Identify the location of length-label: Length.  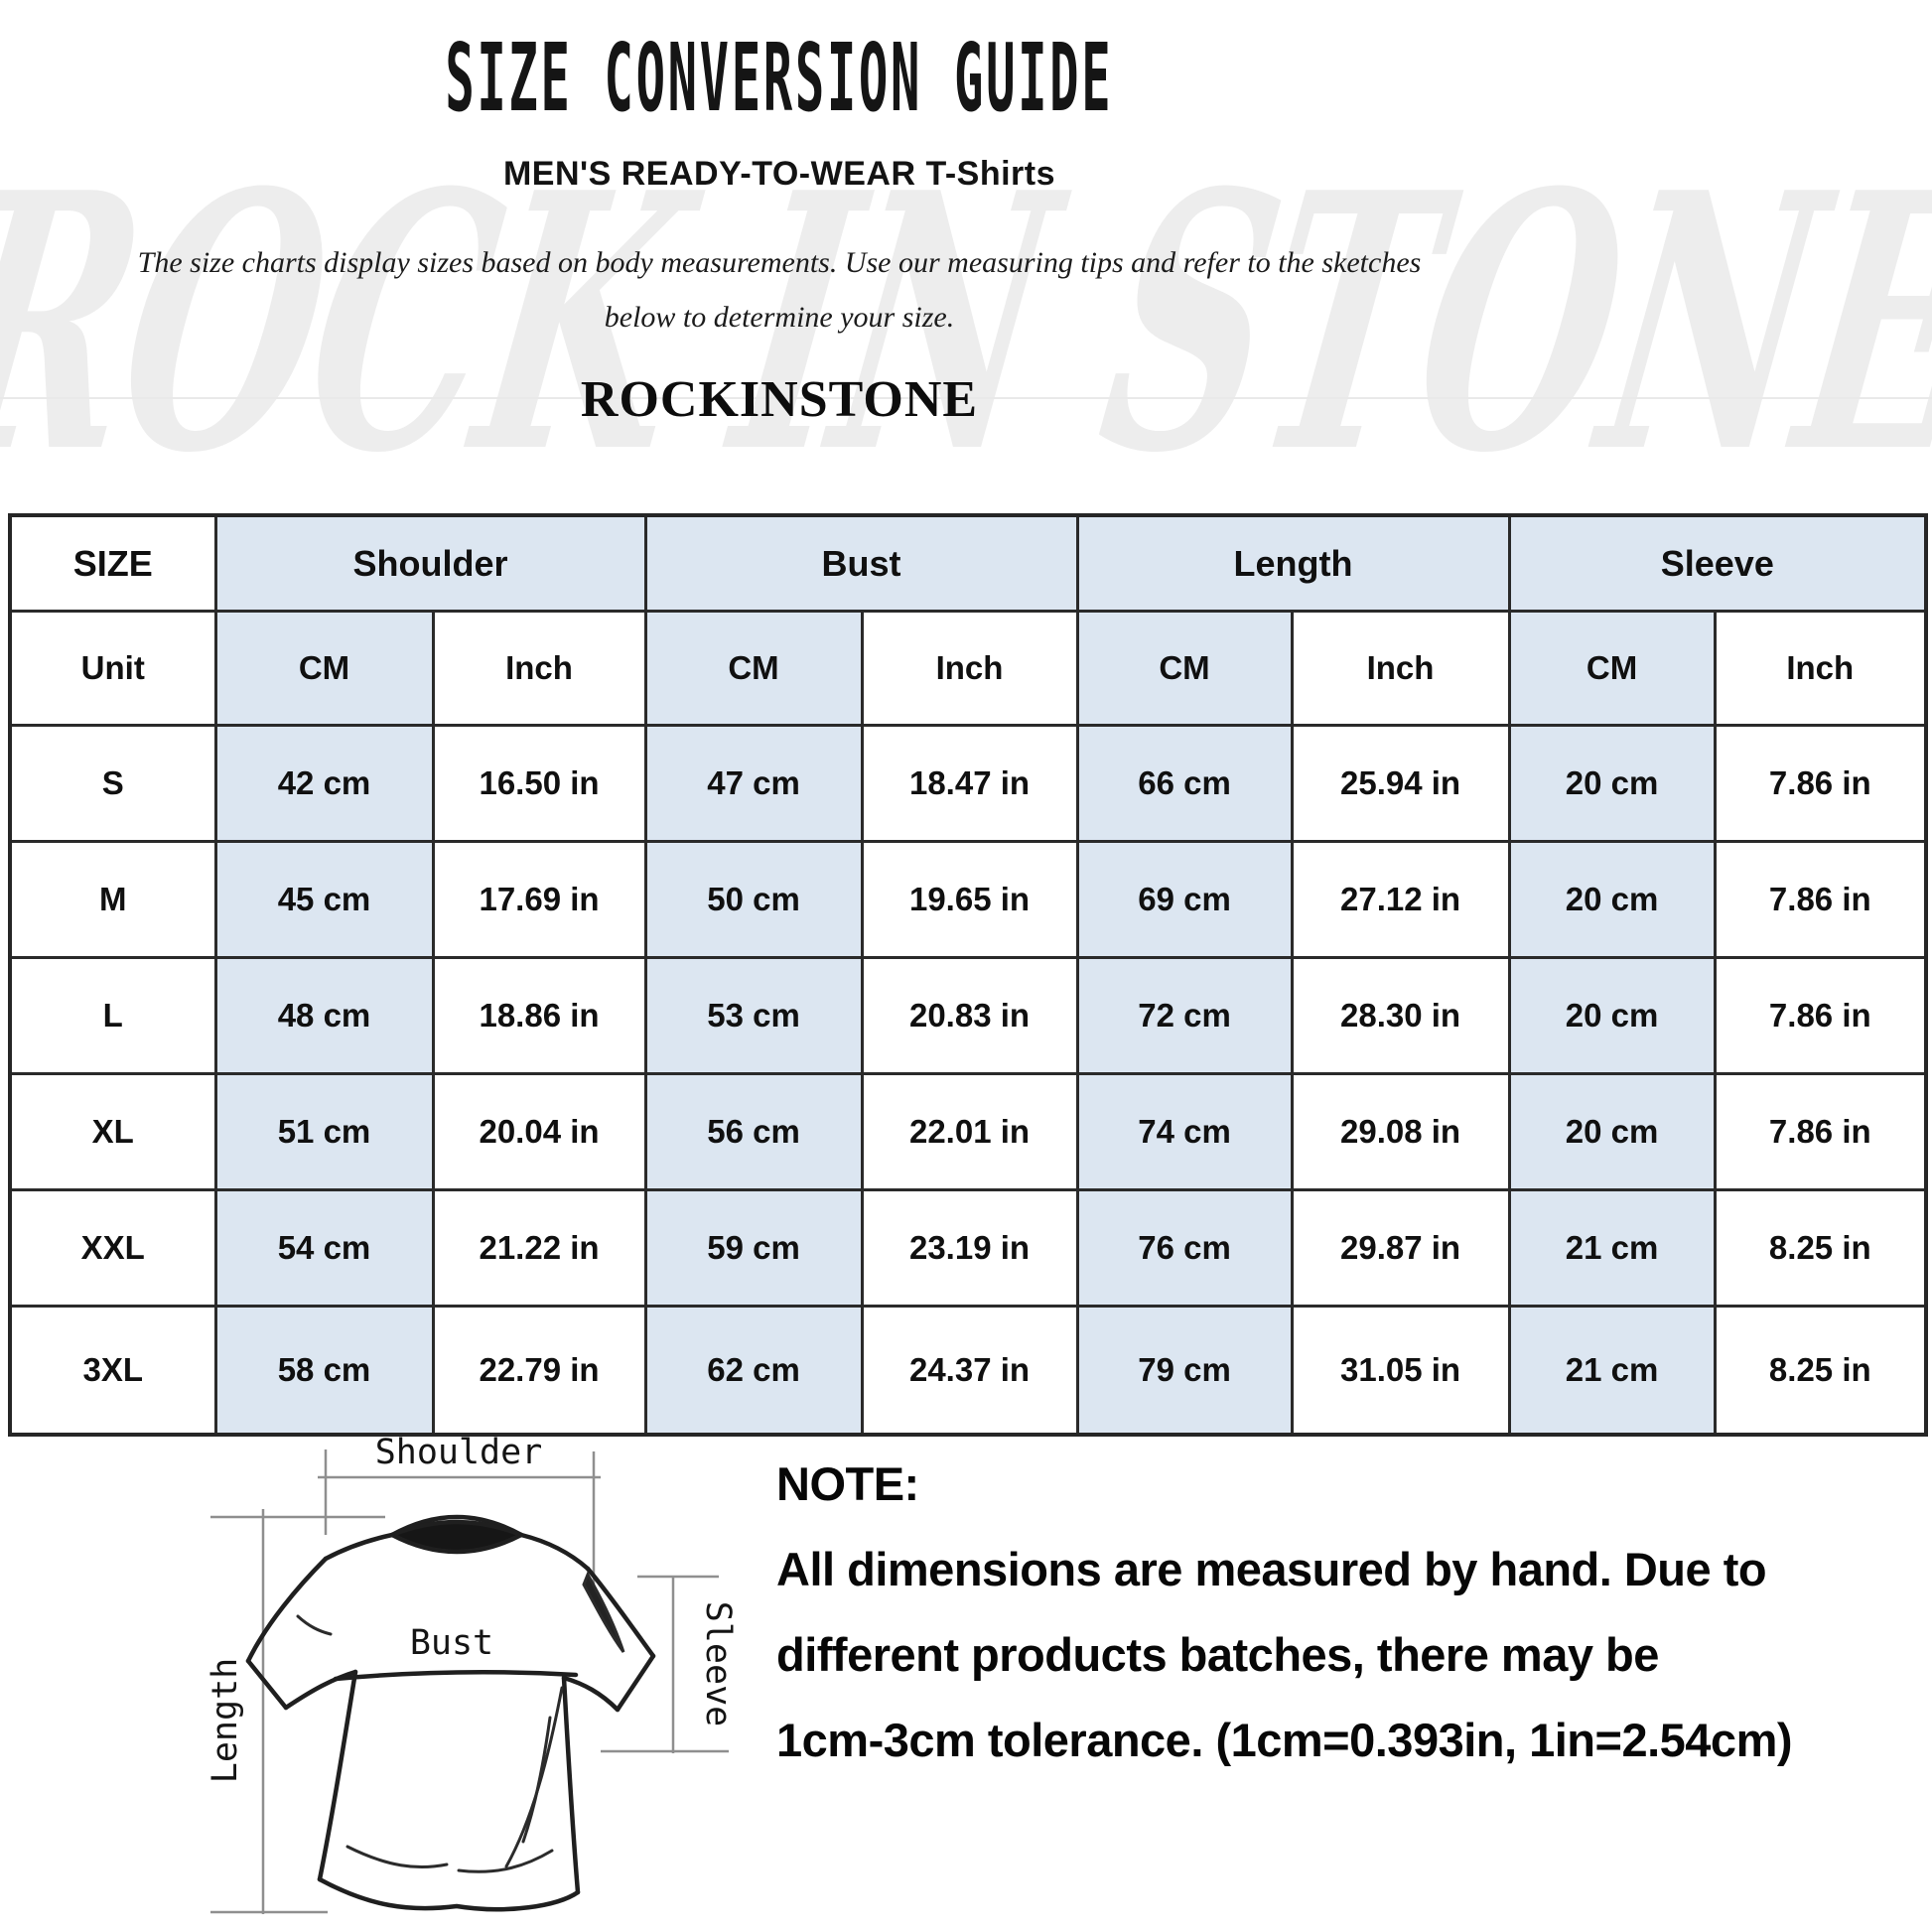
(226, 1721).